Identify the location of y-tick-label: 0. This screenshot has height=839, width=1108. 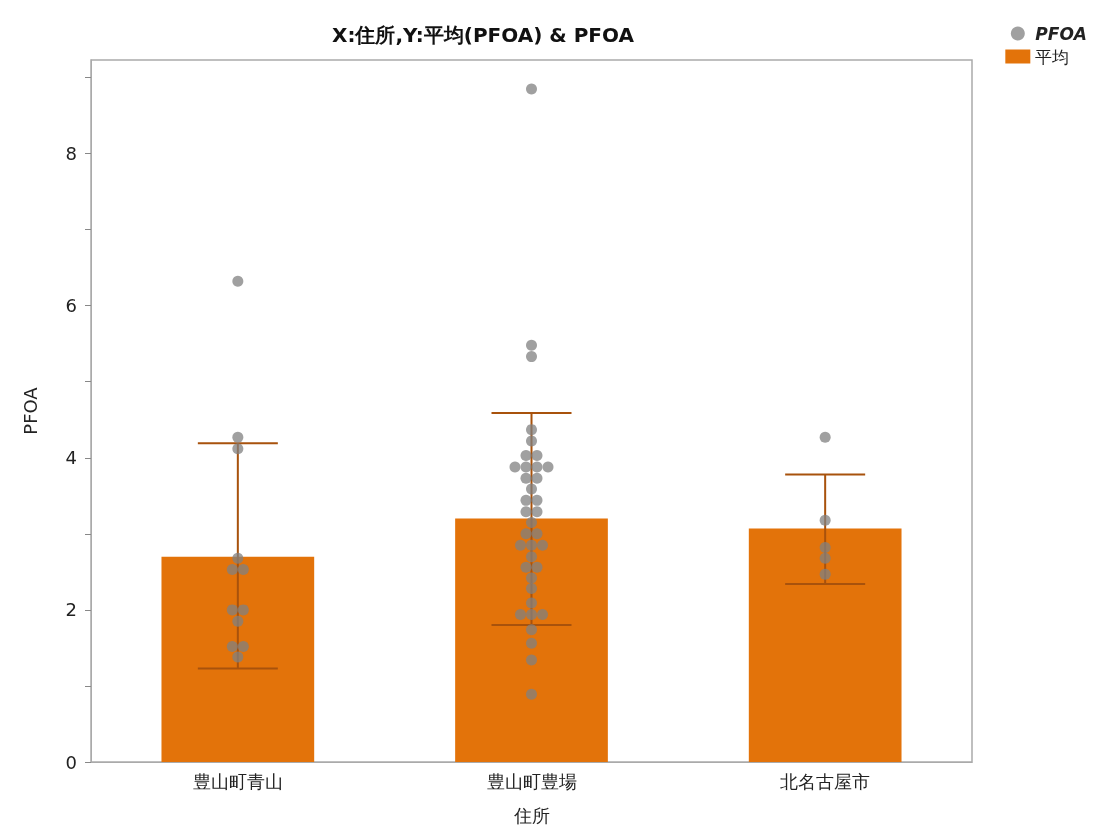
(71, 762).